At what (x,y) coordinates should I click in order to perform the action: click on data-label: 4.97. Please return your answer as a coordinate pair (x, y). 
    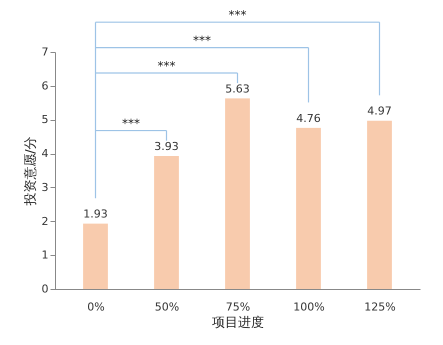
    Looking at the image, I should click on (379, 111).